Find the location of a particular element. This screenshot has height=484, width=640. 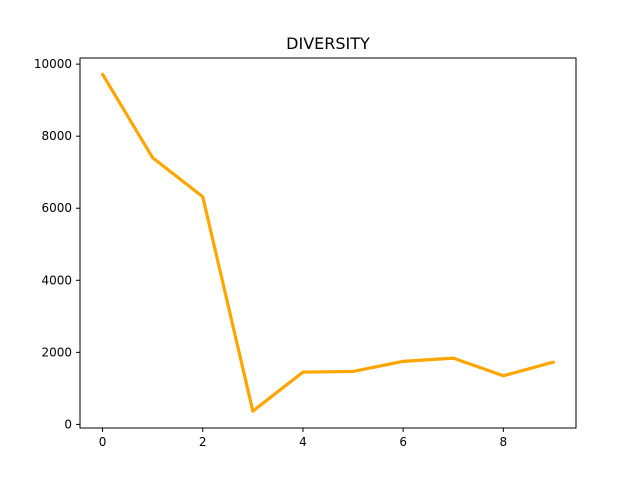

x-tick-label: 0 is located at coordinates (103, 442).